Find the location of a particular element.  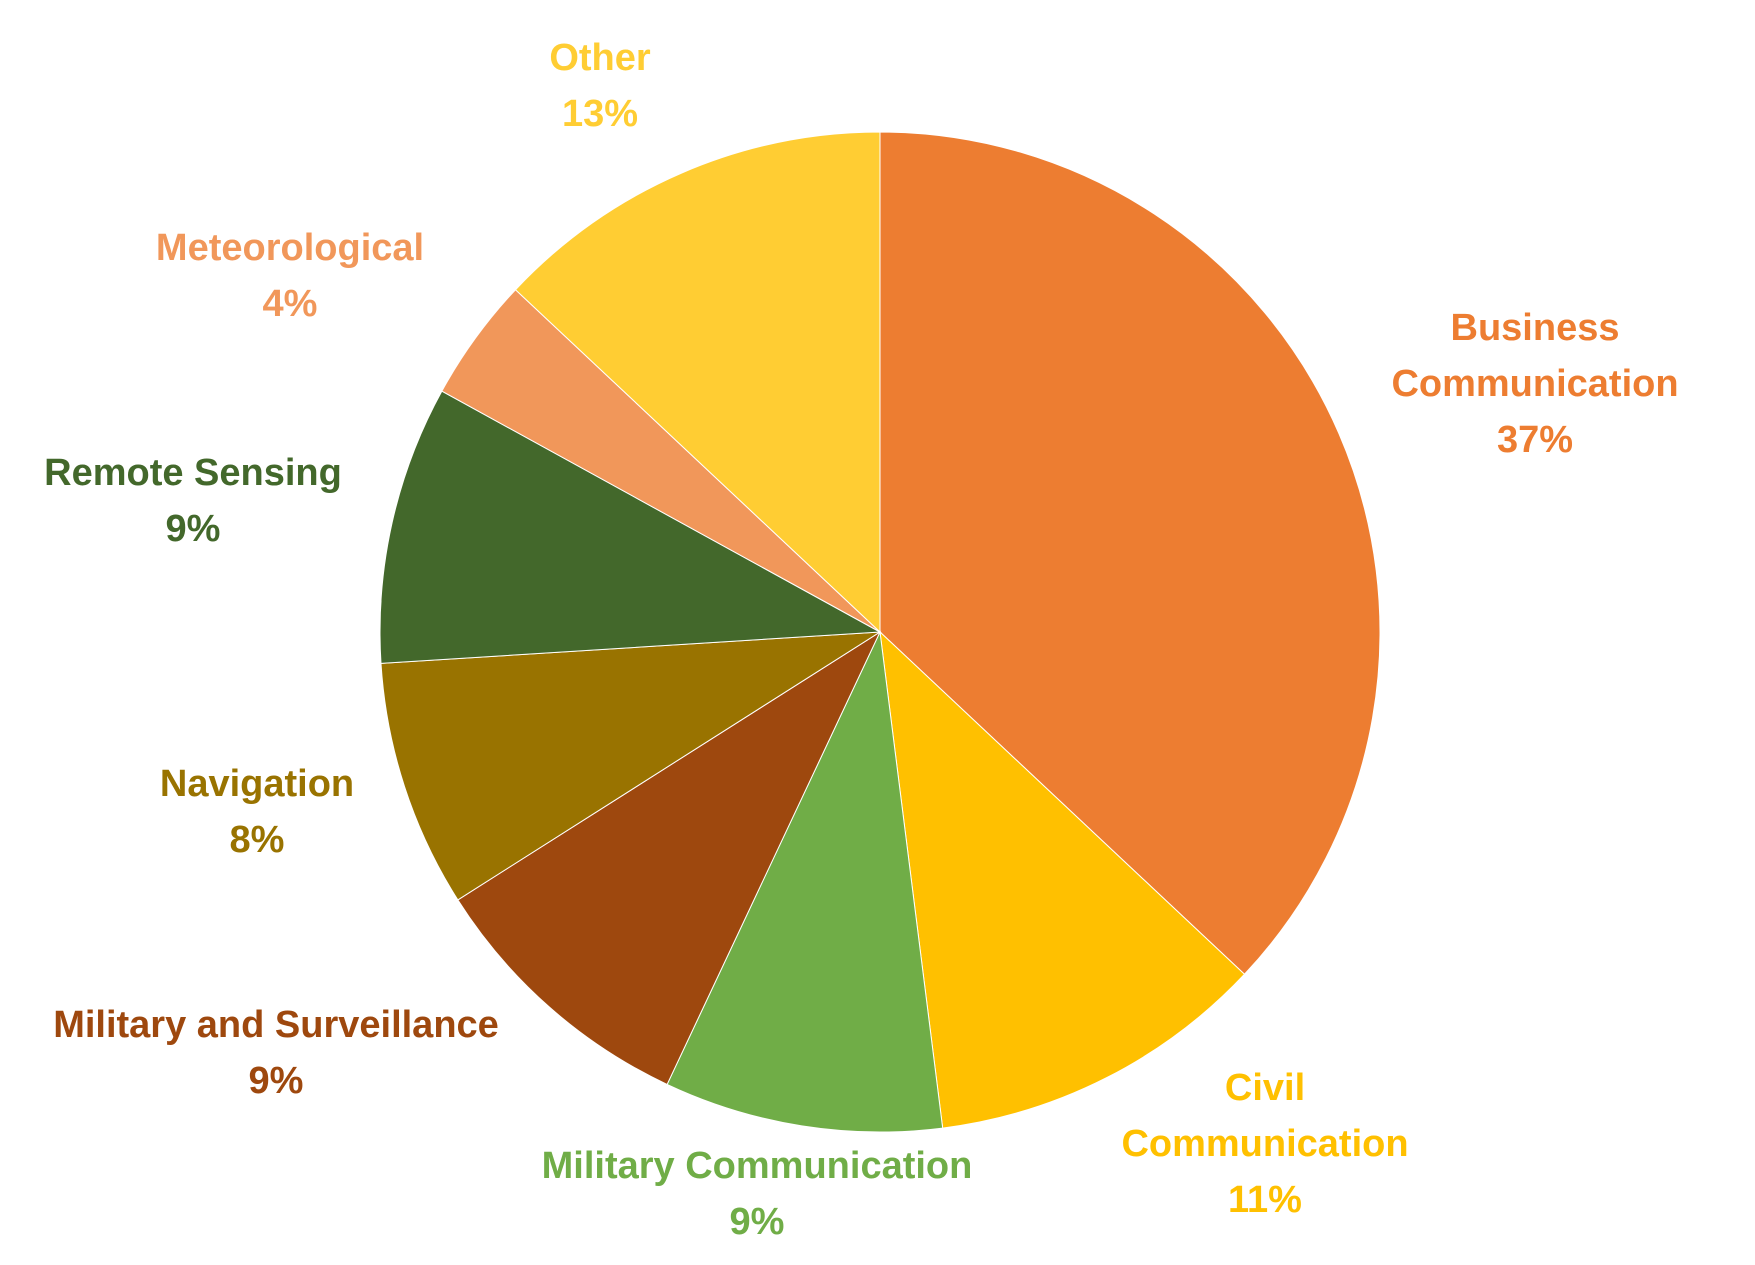

data-label-category: Business is located at coordinates (1535, 328).